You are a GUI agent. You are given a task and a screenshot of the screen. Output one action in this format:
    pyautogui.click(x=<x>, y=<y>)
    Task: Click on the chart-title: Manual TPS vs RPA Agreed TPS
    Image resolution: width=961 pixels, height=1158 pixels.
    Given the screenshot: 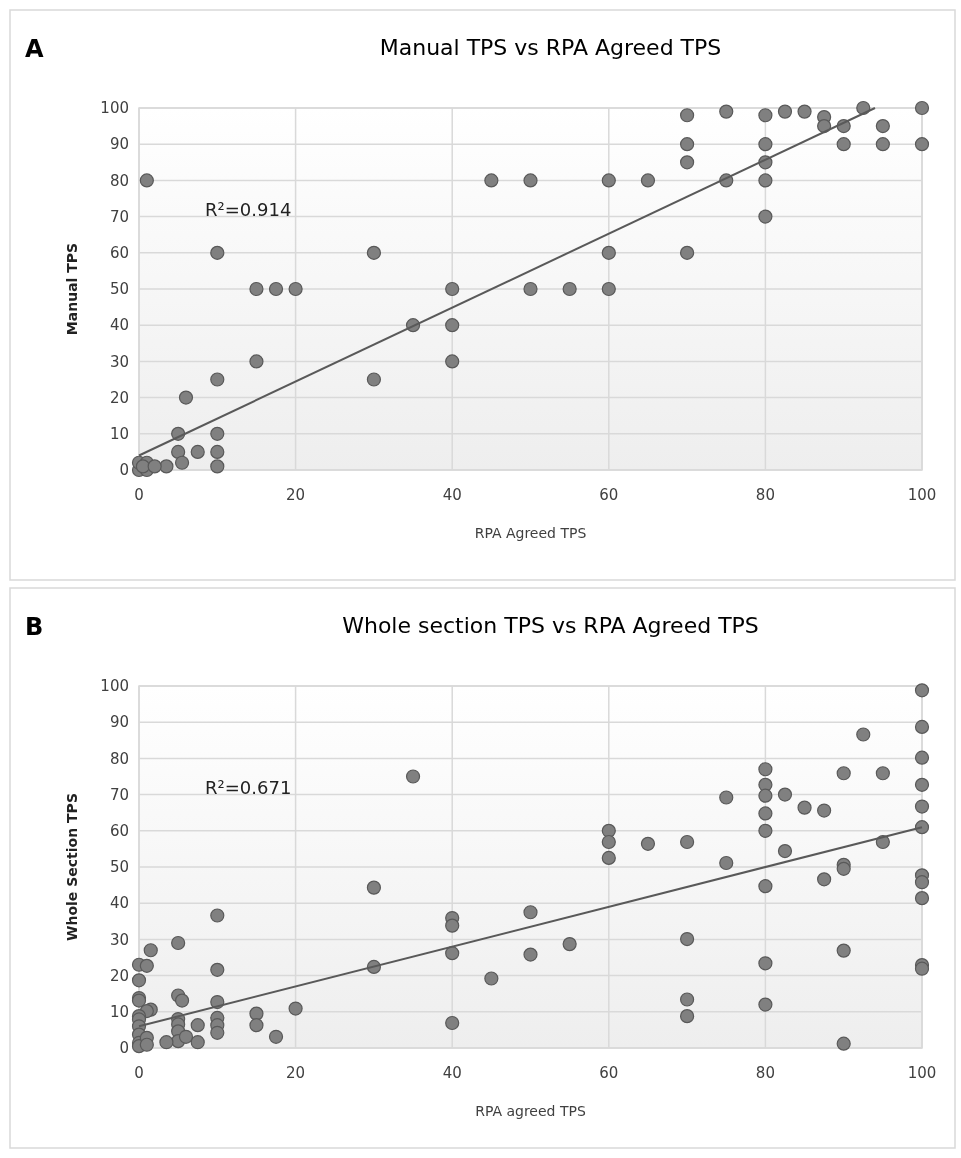 What is the action you would take?
    pyautogui.click(x=550, y=47)
    